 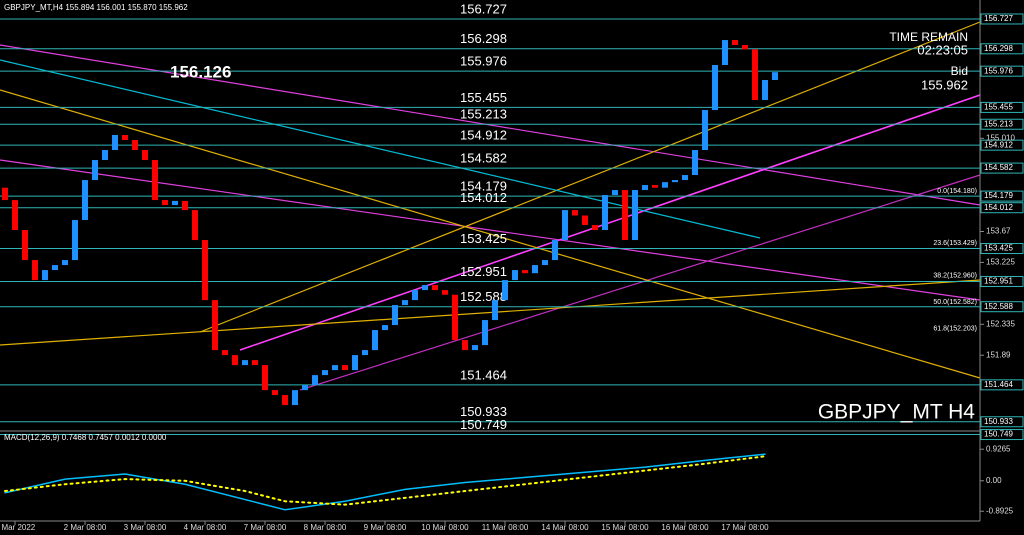 What do you see at coordinates (483, 411) in the screenshot?
I see `level-label: 150.933` at bounding box center [483, 411].